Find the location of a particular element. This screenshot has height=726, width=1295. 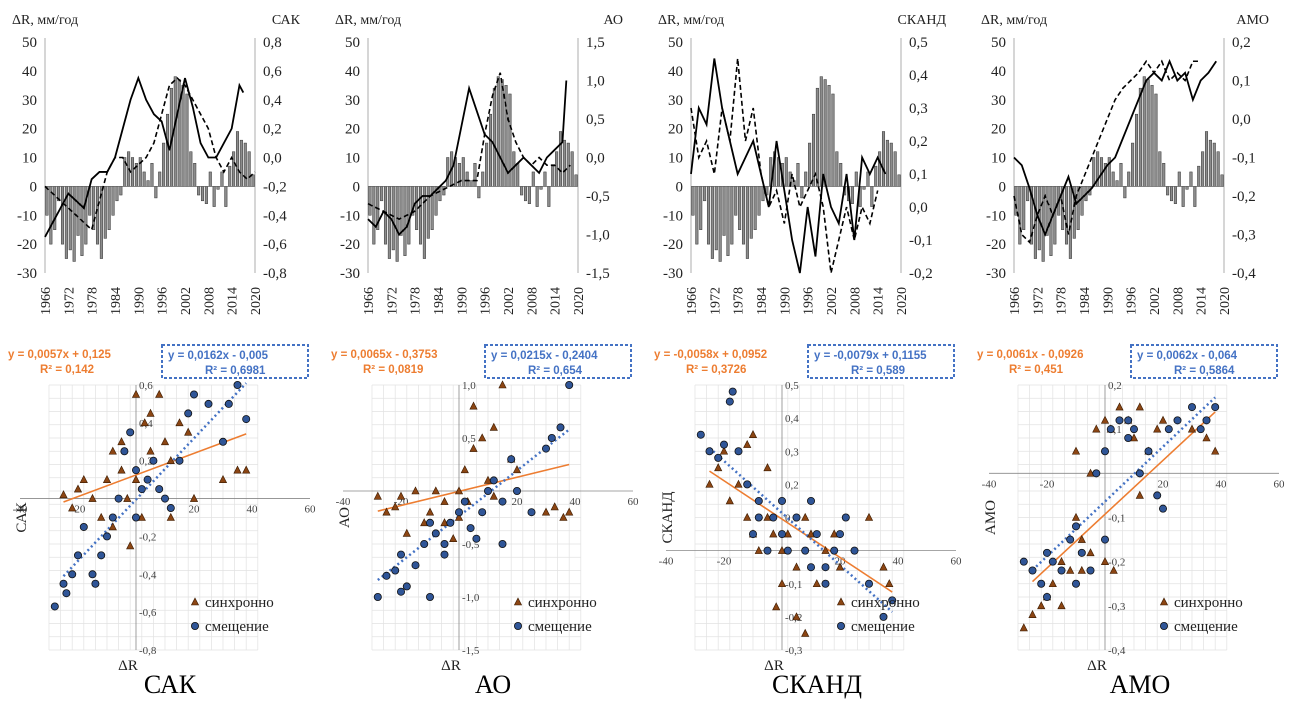

xtick-label: 2020 is located at coordinates (256, 301).